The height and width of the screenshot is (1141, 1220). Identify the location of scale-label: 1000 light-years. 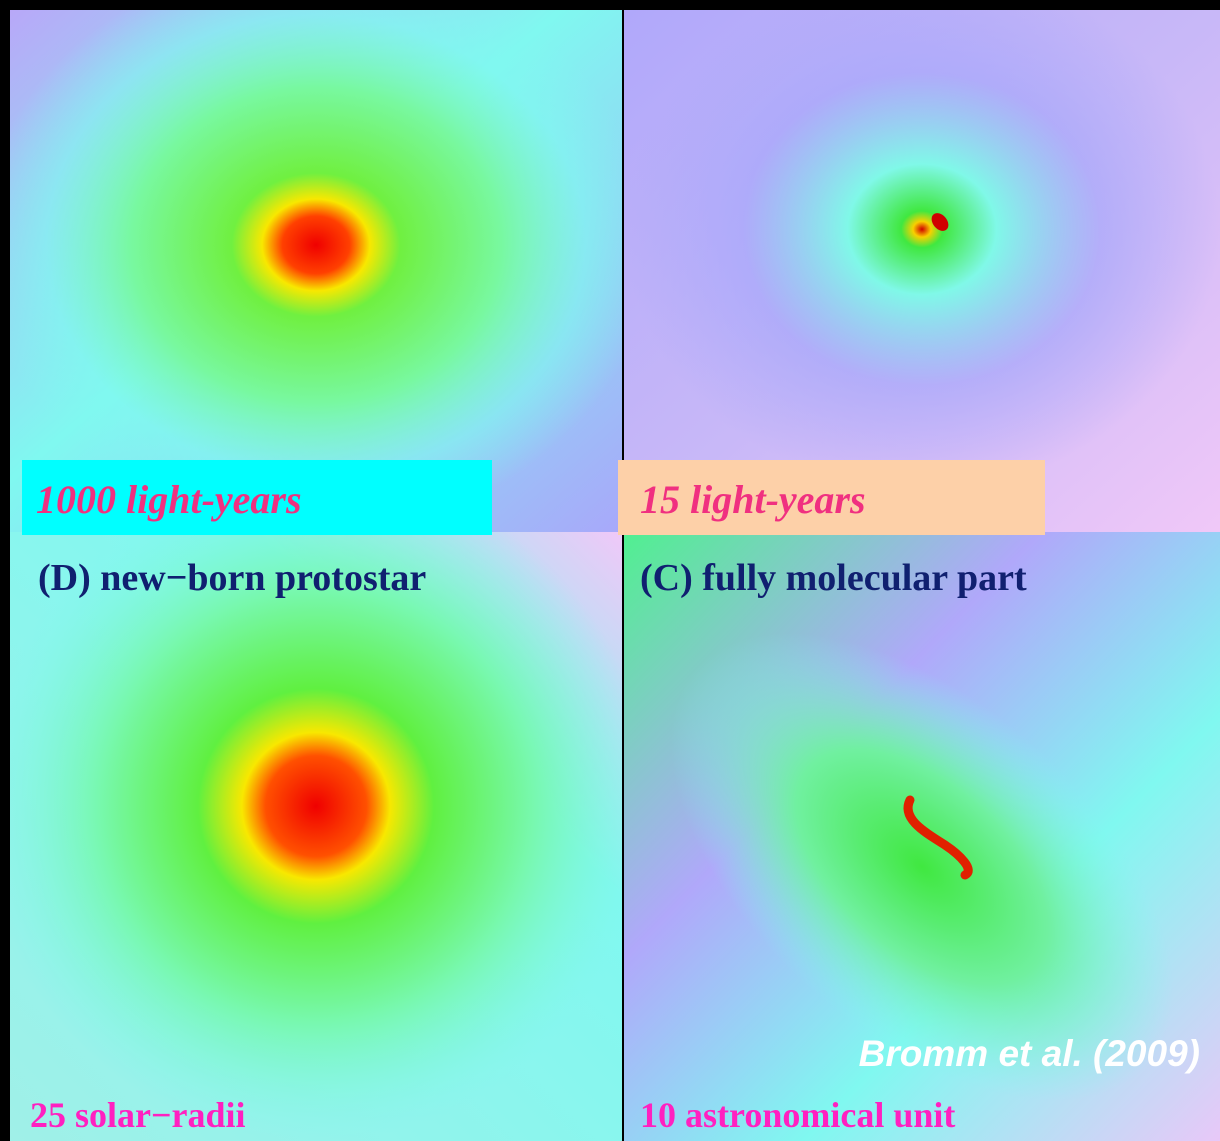
(169, 499).